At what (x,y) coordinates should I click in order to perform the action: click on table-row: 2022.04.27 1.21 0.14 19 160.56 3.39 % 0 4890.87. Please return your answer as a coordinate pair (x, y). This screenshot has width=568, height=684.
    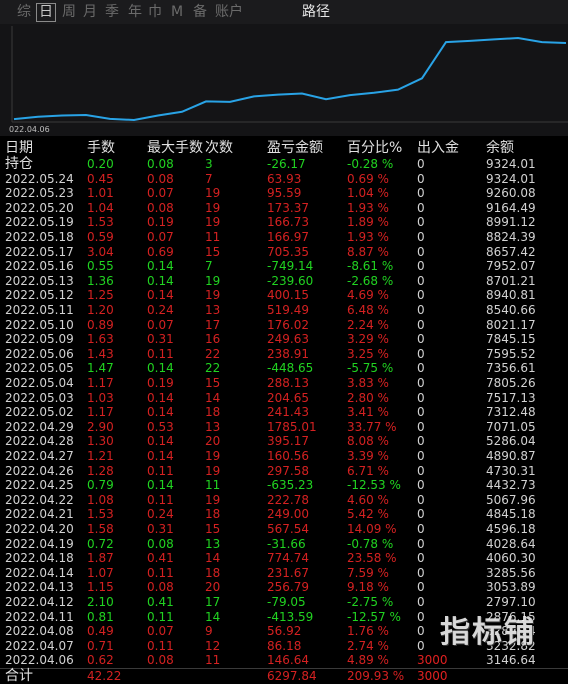
    Looking at the image, I should click on (284, 456).